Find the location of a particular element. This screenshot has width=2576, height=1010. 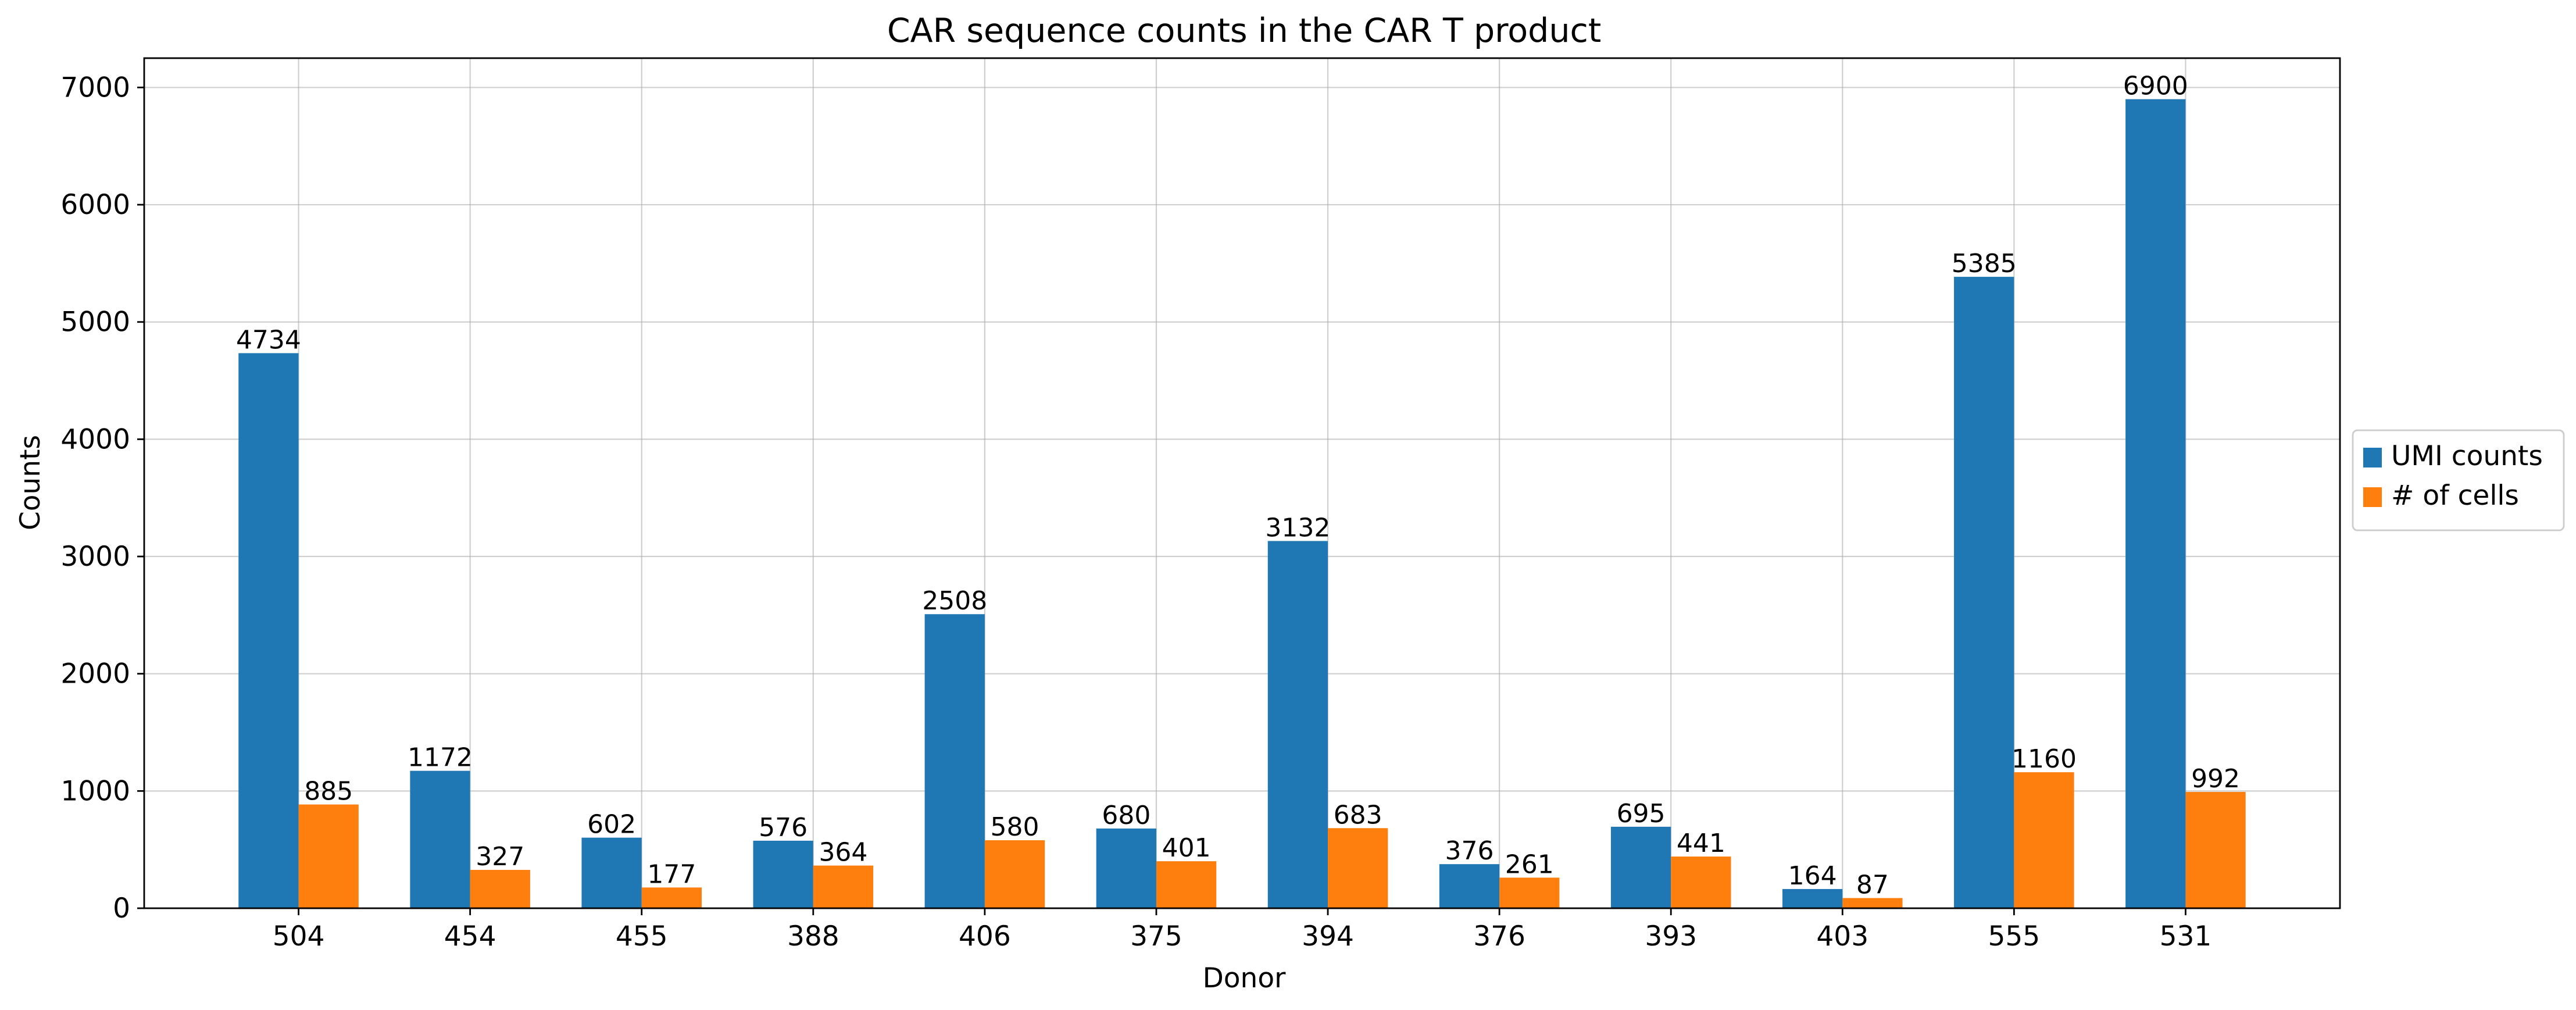

bar-value-label: 4734 is located at coordinates (268, 340).